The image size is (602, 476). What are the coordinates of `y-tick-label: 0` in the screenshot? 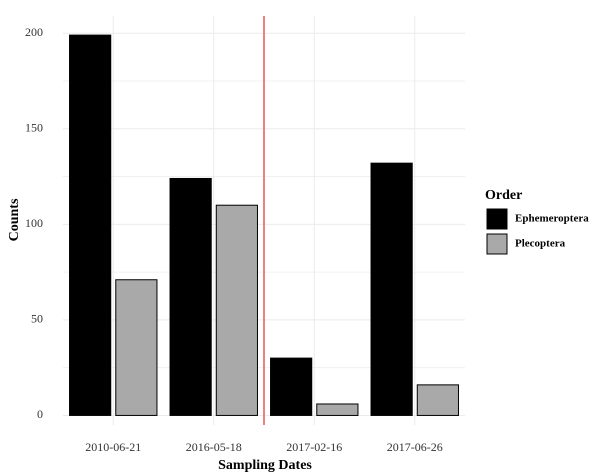 It's located at (40, 414).